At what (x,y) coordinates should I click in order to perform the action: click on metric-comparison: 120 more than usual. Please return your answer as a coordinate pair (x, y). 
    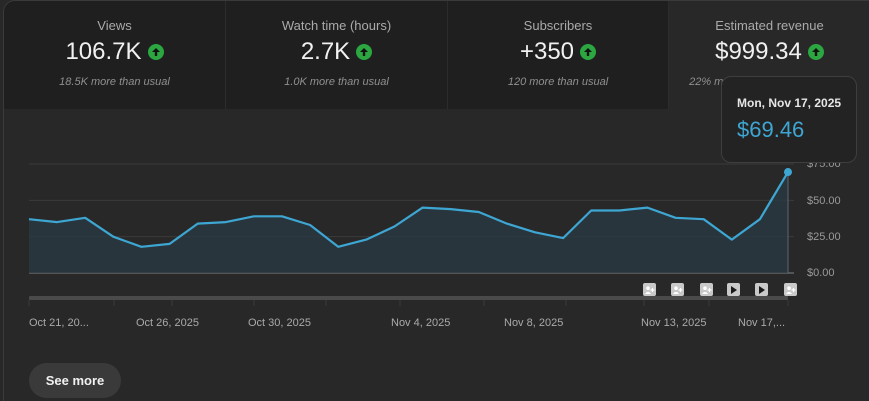
    Looking at the image, I should click on (558, 82).